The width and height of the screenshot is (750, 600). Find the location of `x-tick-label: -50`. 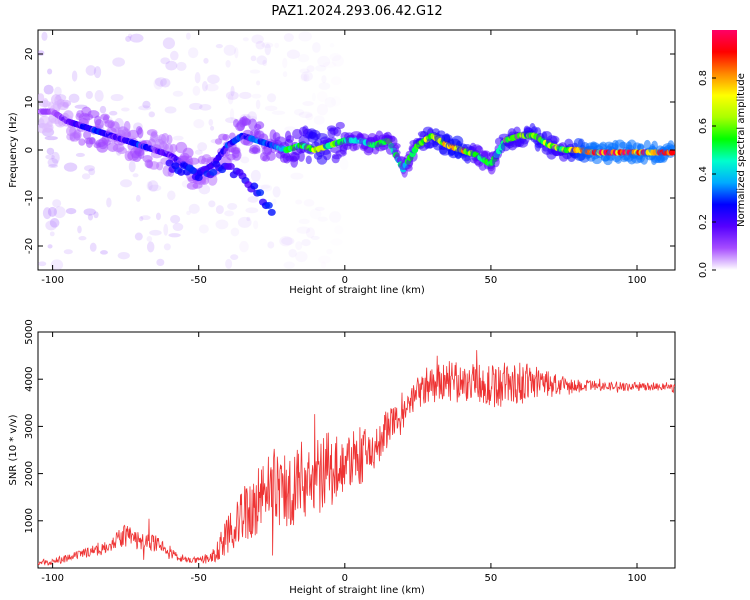

x-tick-label: -50 is located at coordinates (199, 578).